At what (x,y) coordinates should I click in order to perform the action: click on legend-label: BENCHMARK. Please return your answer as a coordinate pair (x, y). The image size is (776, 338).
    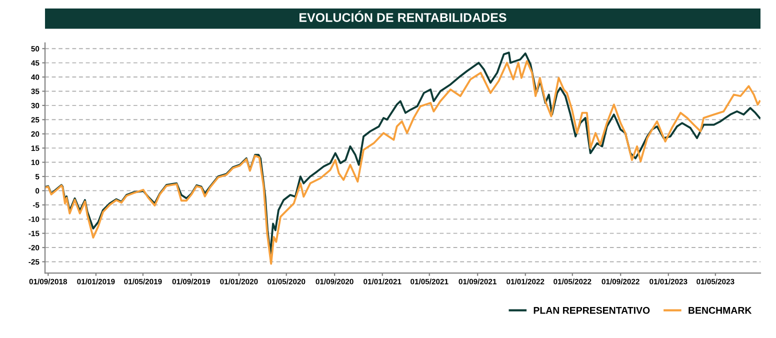
    Looking at the image, I should click on (720, 310).